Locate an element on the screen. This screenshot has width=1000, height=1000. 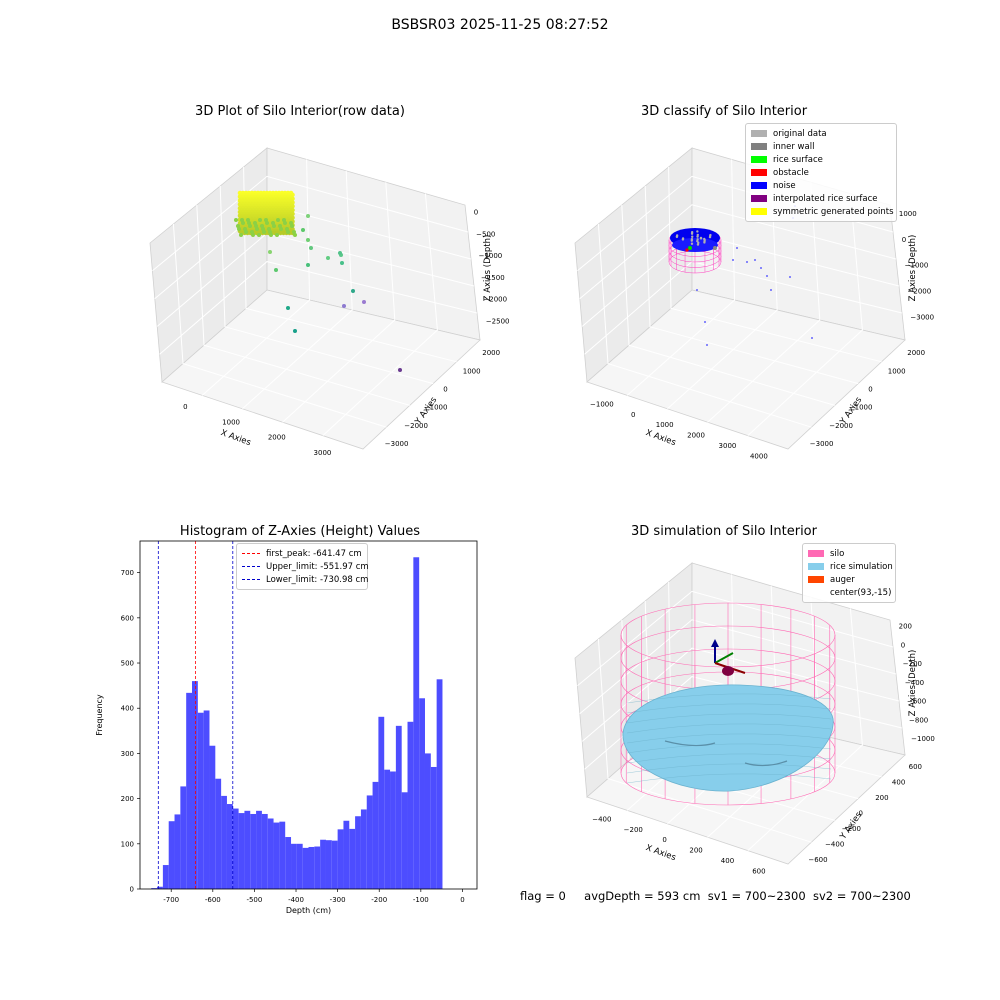
y-tick-label: −600 is located at coordinates (817, 860).